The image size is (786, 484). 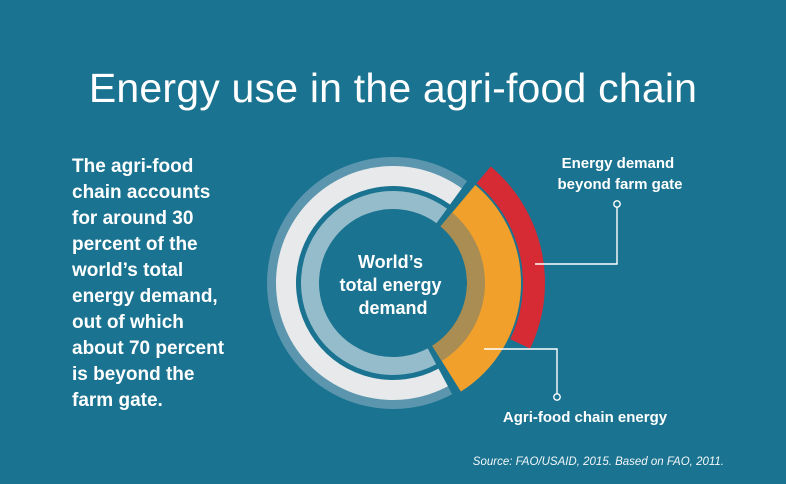 I want to click on world-demand-inner-ring, so click(x=374, y=283).